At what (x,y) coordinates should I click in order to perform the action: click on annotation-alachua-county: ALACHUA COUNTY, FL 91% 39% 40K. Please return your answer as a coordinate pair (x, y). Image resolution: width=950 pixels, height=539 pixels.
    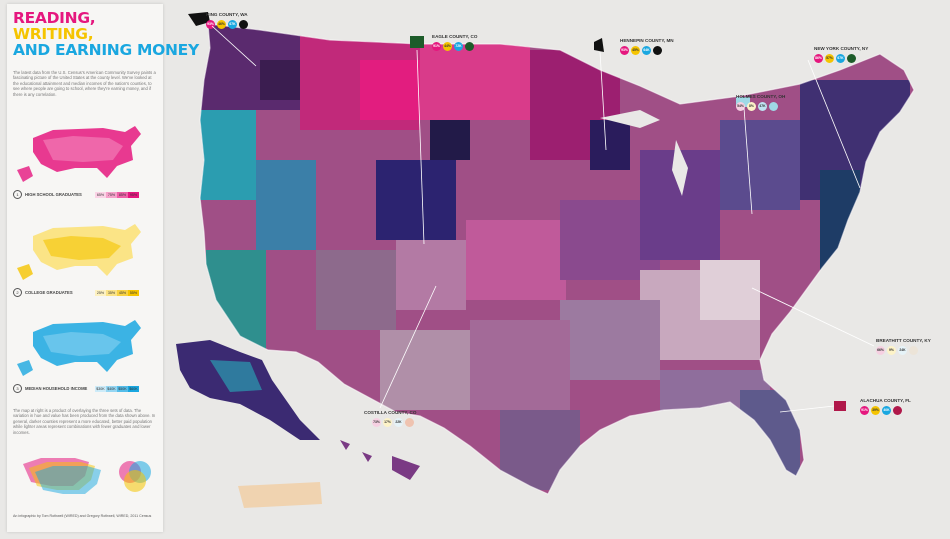
    Looking at the image, I should click on (872, 407).